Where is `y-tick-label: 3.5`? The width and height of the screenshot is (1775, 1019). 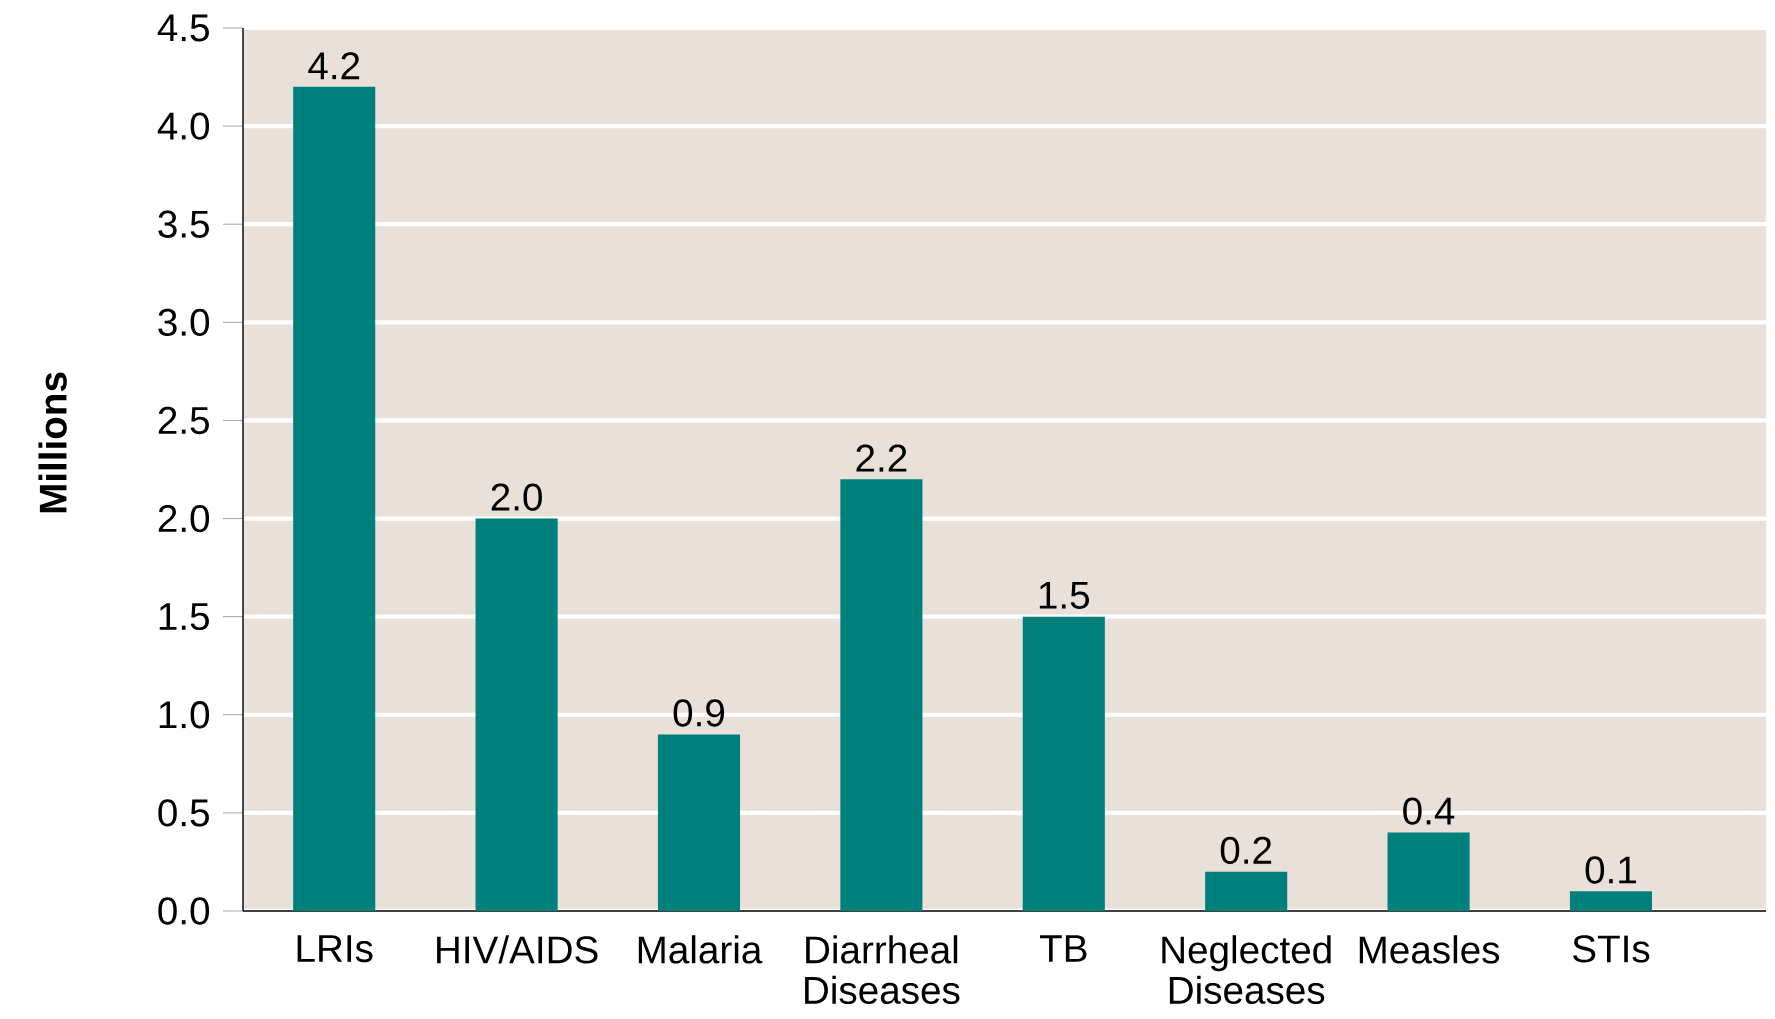
y-tick-label: 3.5 is located at coordinates (183, 224).